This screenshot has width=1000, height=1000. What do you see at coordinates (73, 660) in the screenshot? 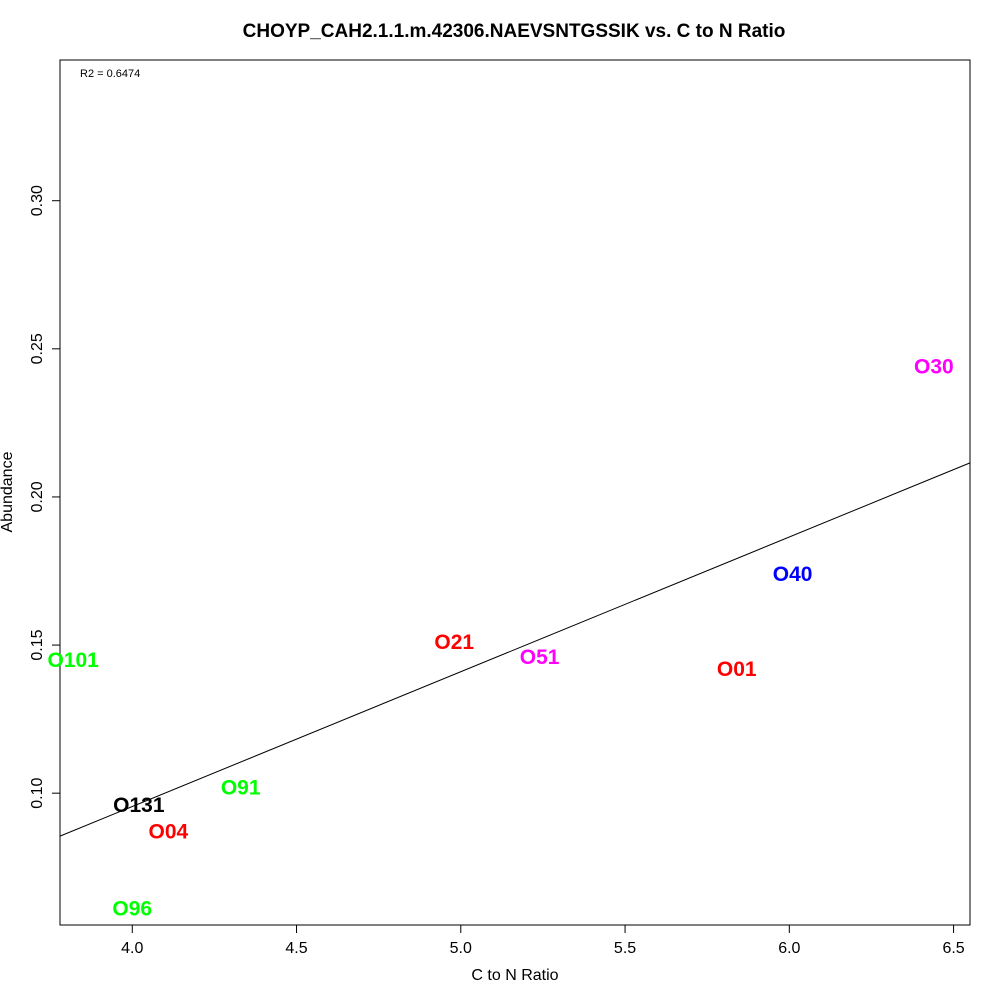
I see `point-label-o101: O101` at bounding box center [73, 660].